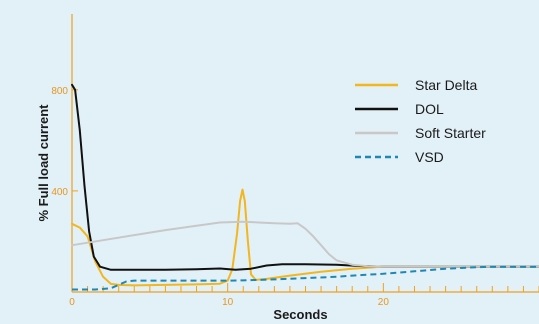 The image size is (539, 324). Describe the element at coordinates (43, 163) in the screenshot. I see `y-axis-title: % Full load current` at that location.